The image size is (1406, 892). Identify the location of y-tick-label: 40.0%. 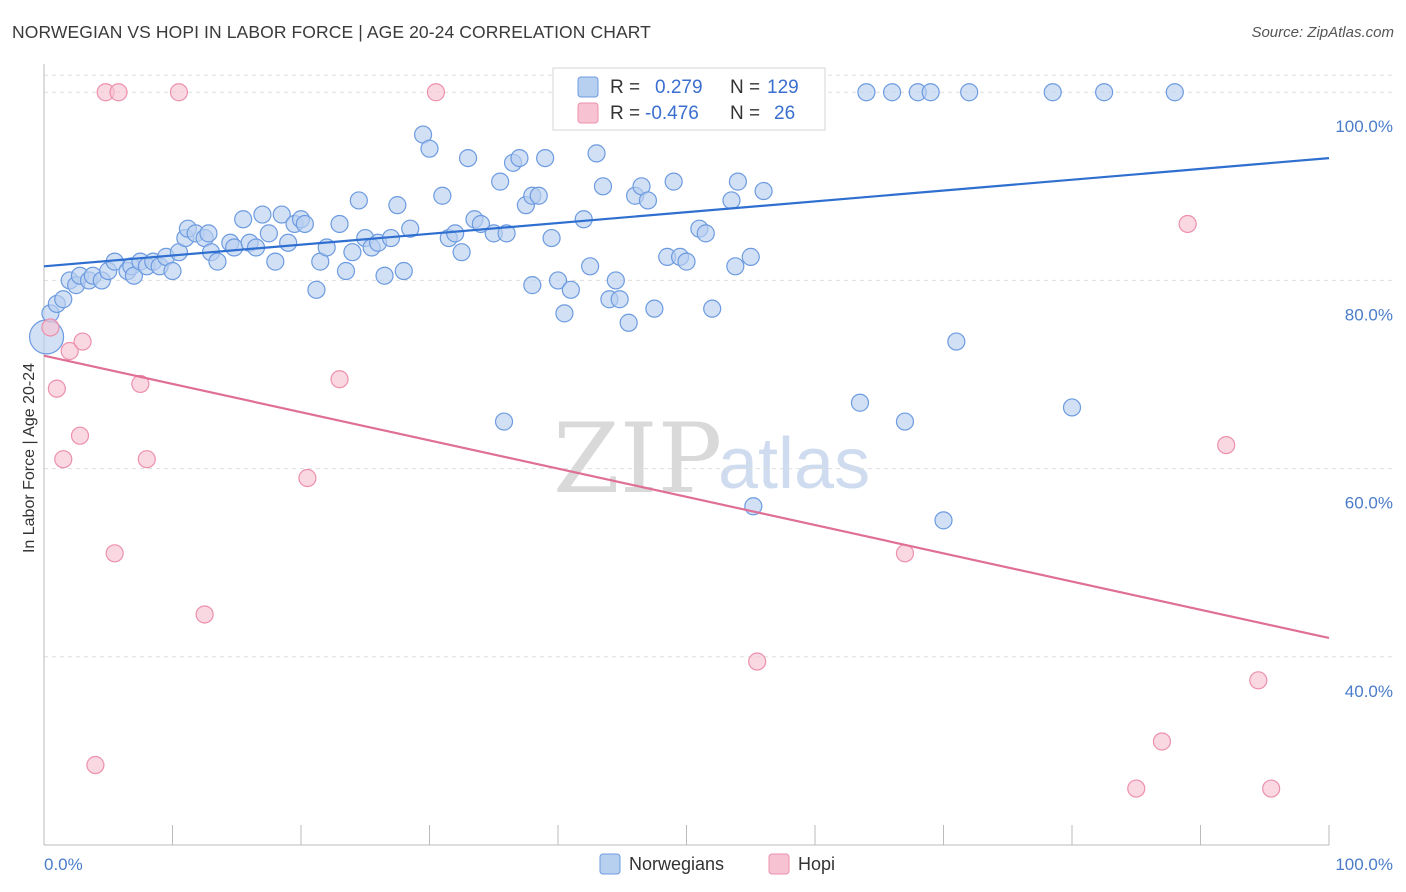
(1369, 691).